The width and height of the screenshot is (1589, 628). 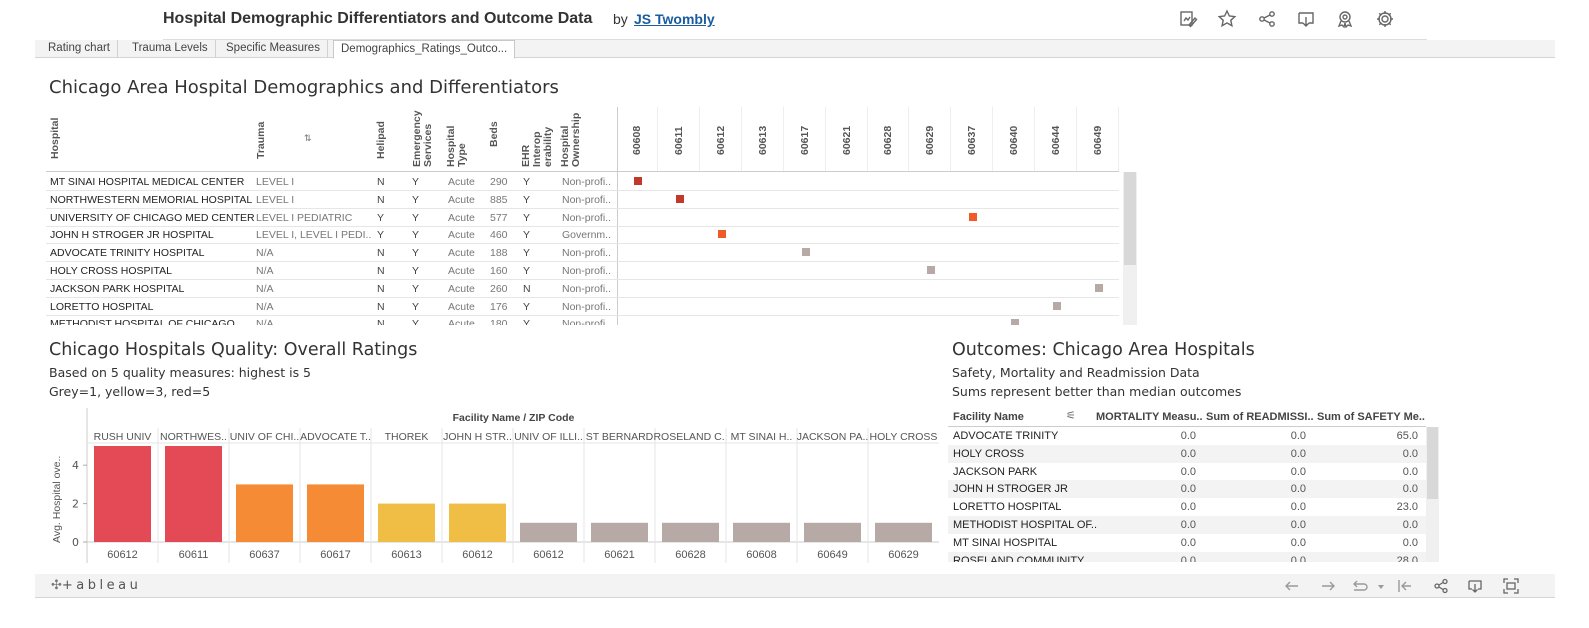 What do you see at coordinates (1360, 586) in the screenshot?
I see `revert-icon` at bounding box center [1360, 586].